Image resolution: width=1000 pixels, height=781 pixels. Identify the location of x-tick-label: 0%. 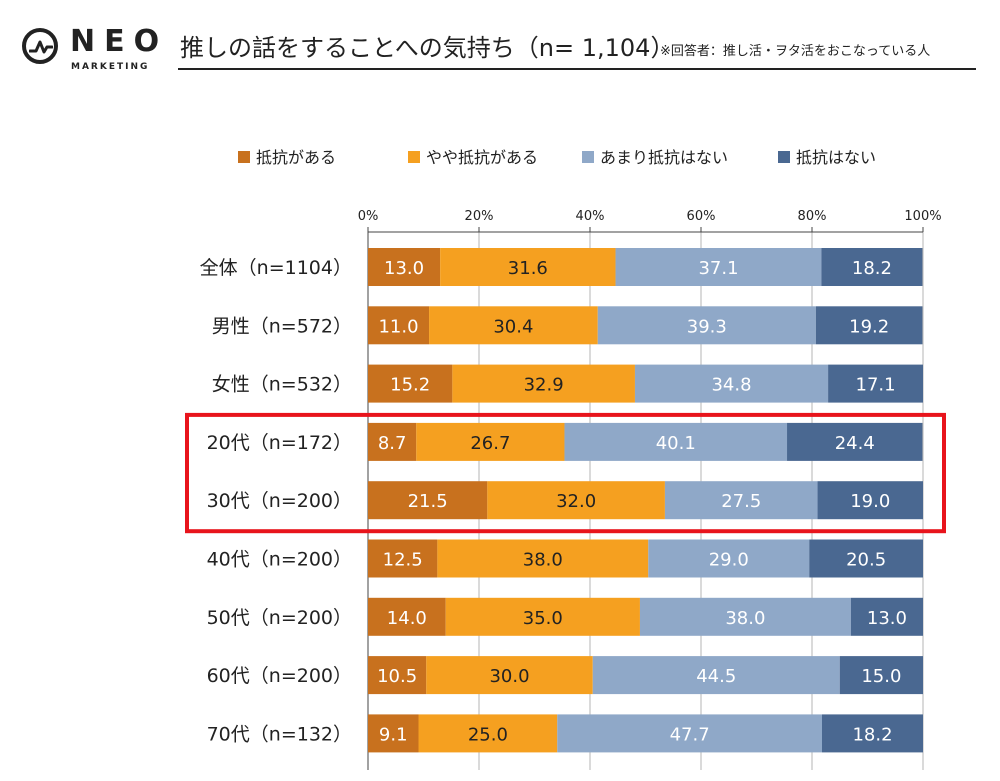
(368, 216).